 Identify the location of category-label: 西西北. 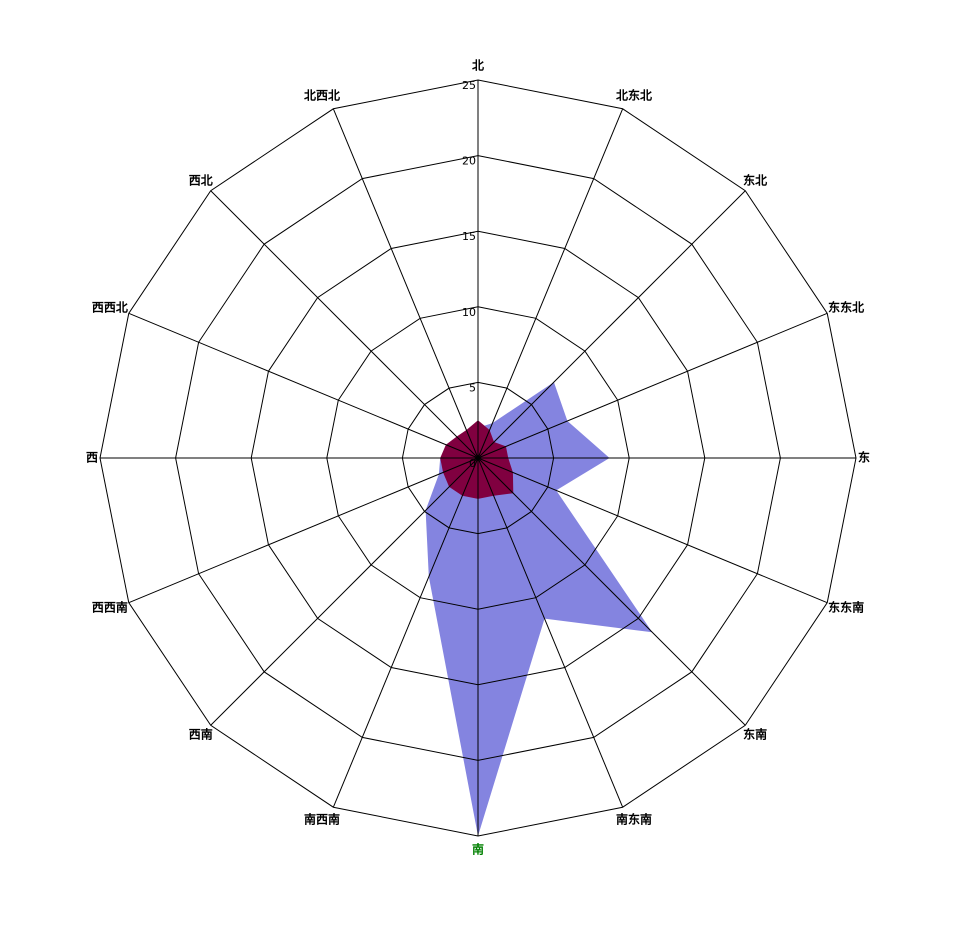
(110, 306).